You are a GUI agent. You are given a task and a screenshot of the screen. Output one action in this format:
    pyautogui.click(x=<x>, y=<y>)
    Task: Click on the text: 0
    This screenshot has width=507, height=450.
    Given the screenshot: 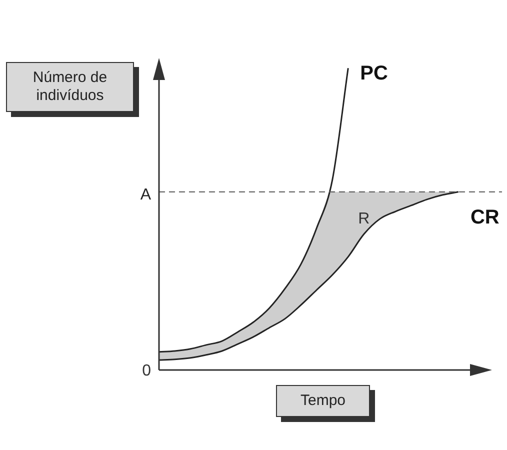 What is the action you would take?
    pyautogui.click(x=147, y=371)
    